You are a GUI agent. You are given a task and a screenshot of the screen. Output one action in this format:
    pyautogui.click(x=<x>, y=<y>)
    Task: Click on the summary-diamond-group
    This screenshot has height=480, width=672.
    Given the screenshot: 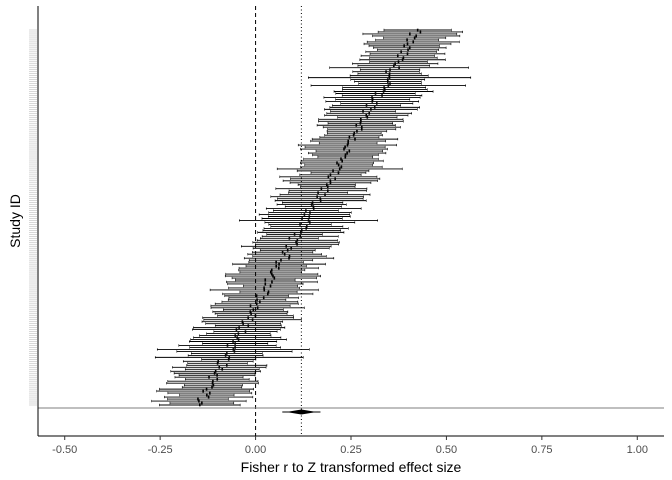 What is the action you would take?
    pyautogui.click(x=301, y=412)
    